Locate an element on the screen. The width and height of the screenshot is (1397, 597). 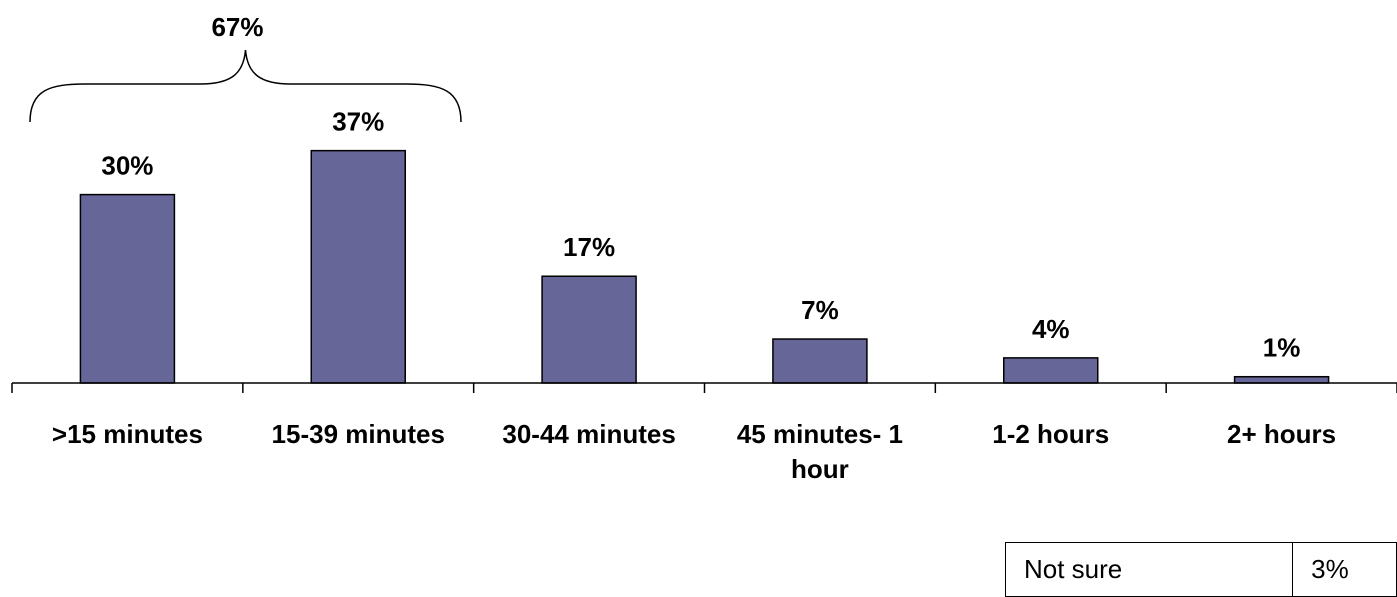
value-label-4: 7% is located at coordinates (820, 310).